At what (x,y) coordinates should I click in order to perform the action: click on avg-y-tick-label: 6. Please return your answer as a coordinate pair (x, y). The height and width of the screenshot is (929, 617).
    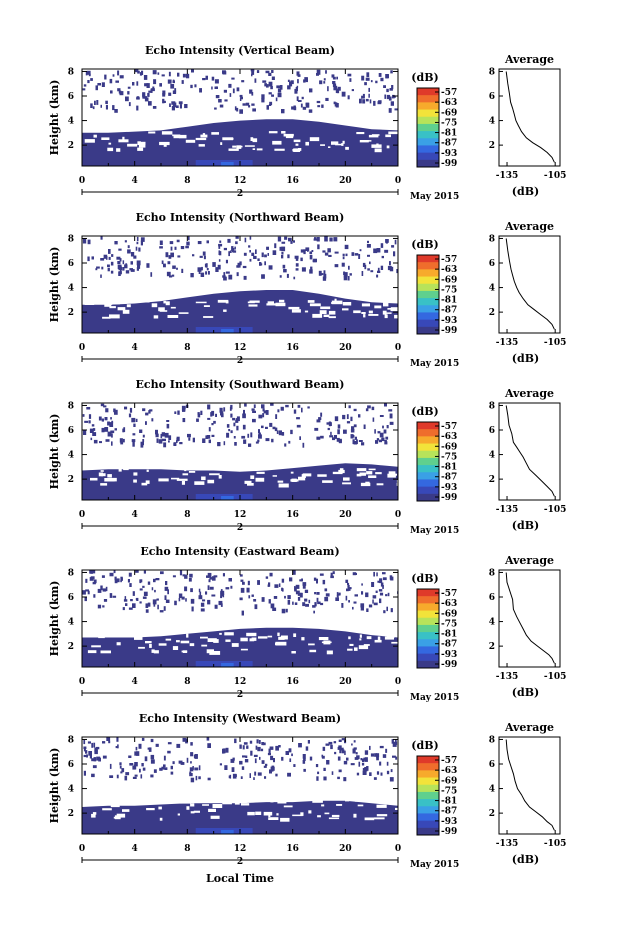
    Looking at the image, I should click on (492, 431).